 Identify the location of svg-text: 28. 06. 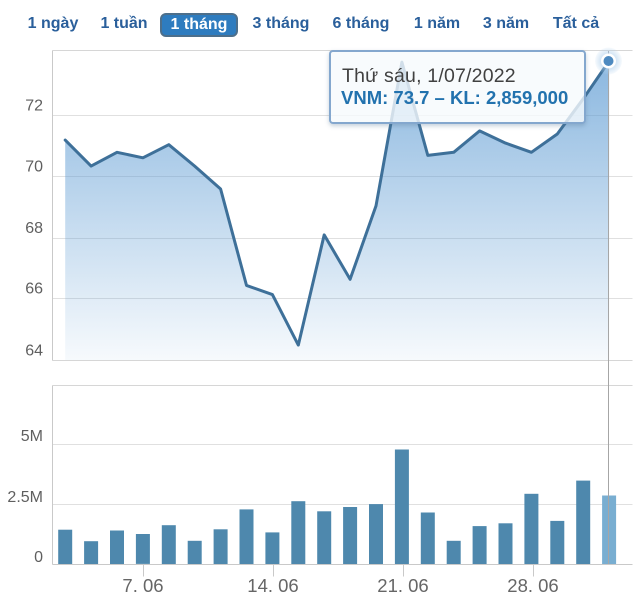
(532, 585).